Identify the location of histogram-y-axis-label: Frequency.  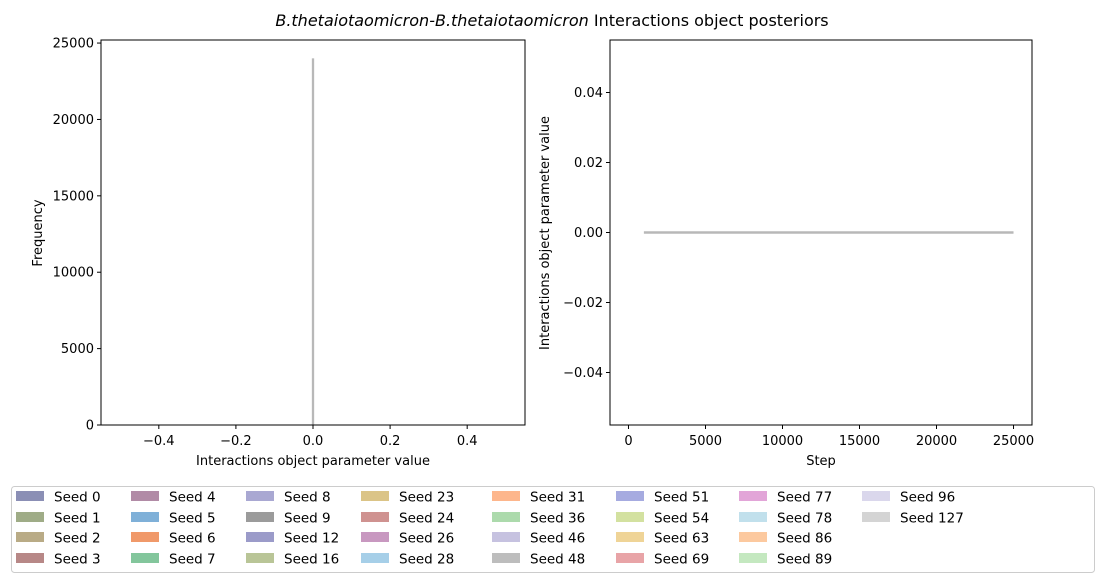
(38, 232).